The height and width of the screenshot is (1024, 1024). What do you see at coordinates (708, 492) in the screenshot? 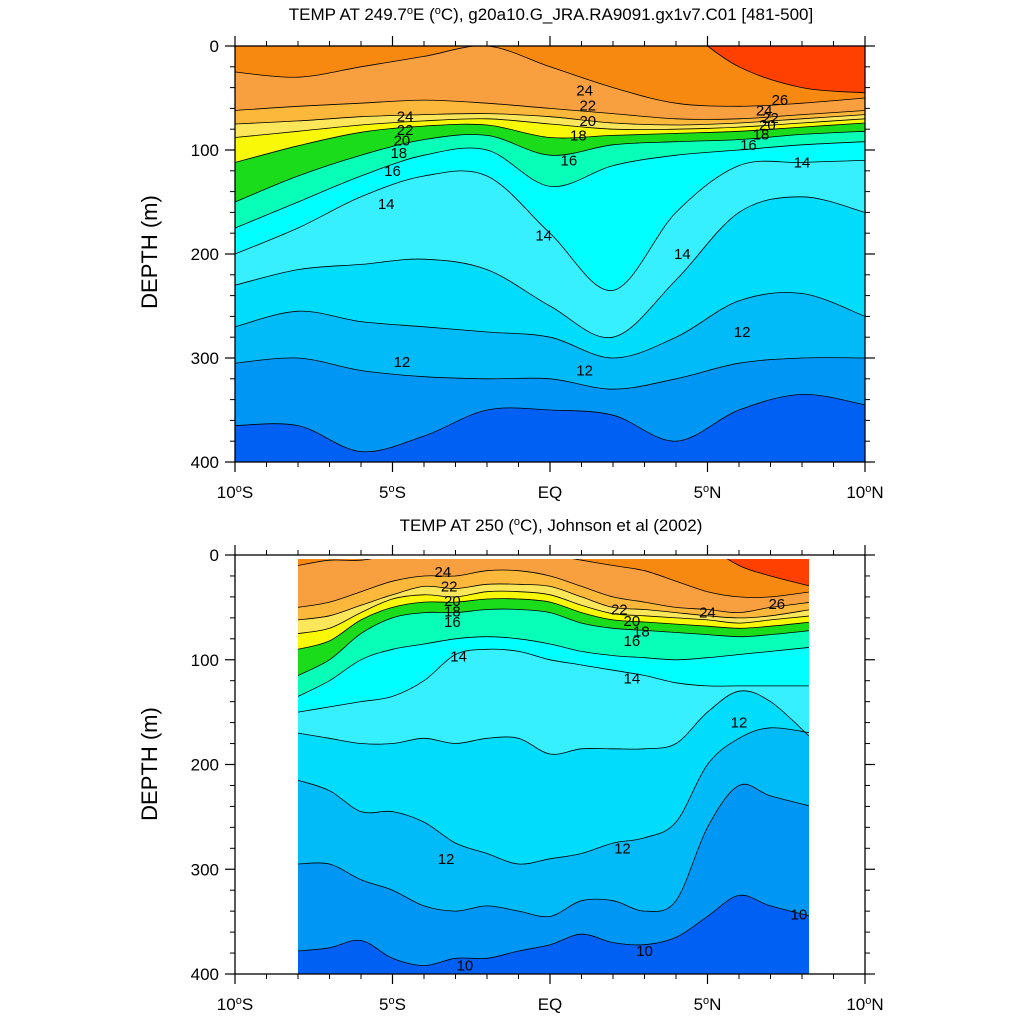
I see `top-x-tick-label: 5oN` at bounding box center [708, 492].